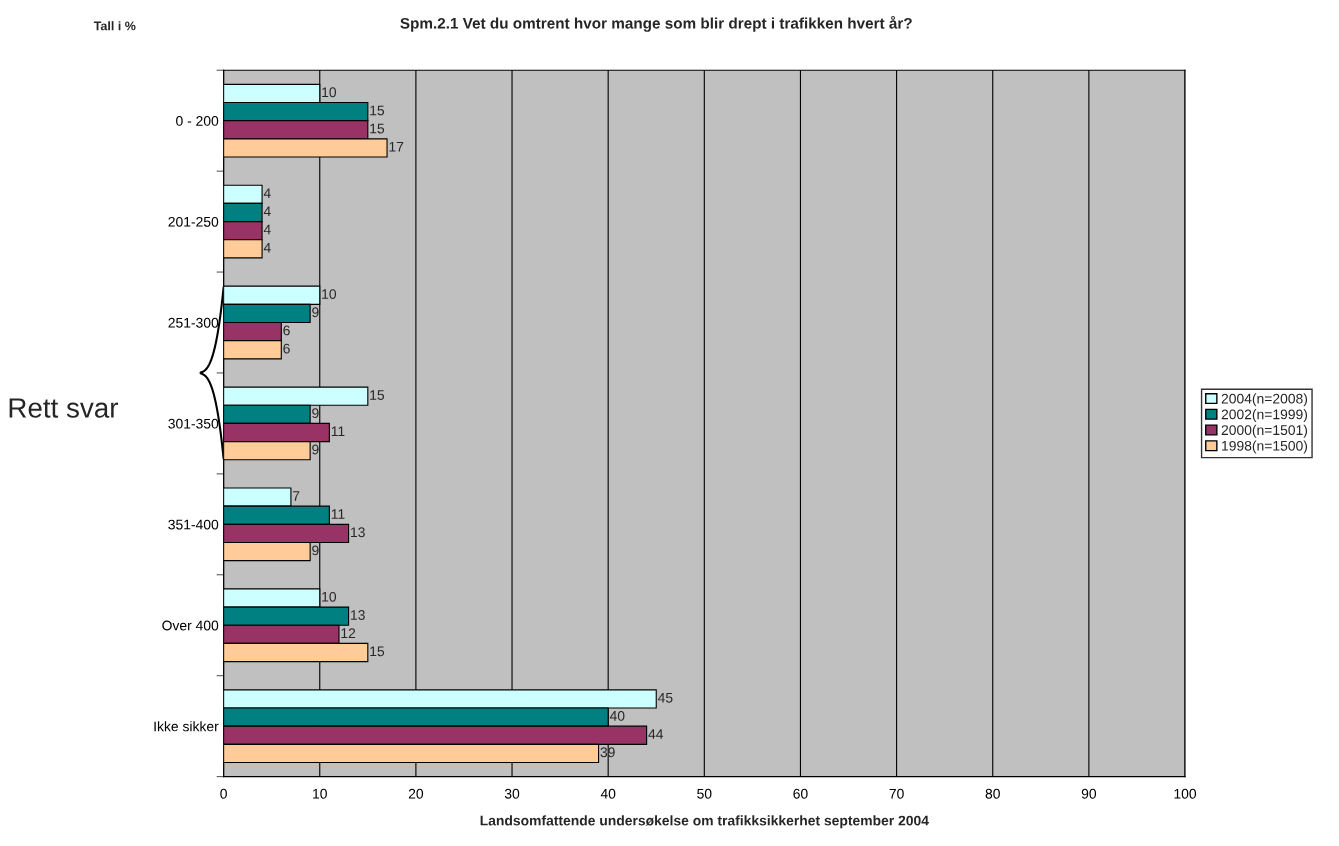 The height and width of the screenshot is (846, 1339). Describe the element at coordinates (223, 793) in the screenshot. I see `x-tick-label: 0` at that location.